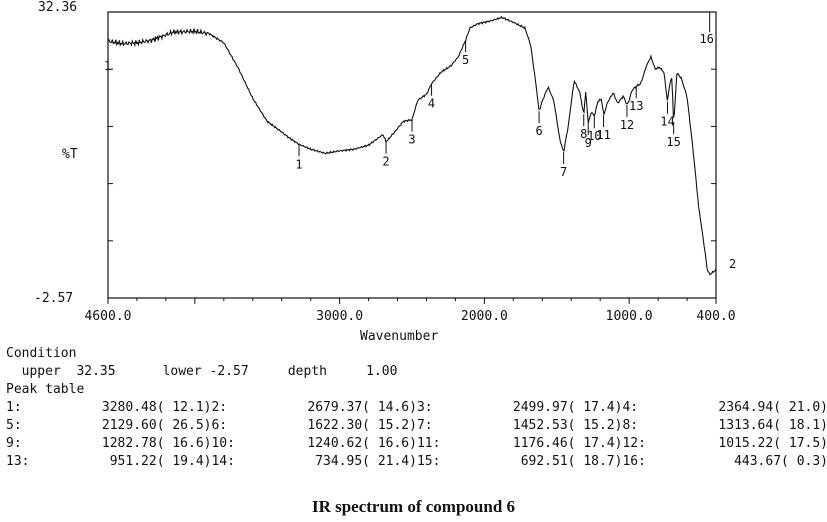 Image resolution: width=827 pixels, height=522 pixels. I want to click on peak-index: 6:, so click(219, 425).